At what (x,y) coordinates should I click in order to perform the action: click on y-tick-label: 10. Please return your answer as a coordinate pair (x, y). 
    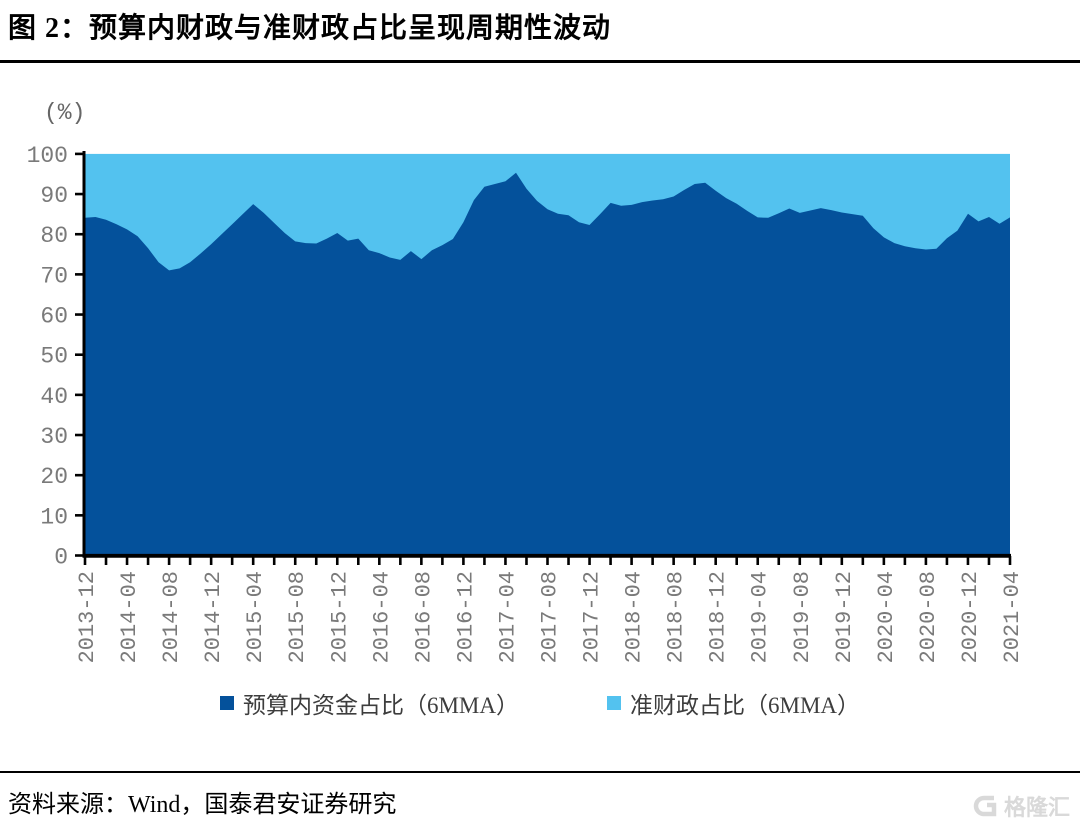
    Looking at the image, I should click on (54, 517).